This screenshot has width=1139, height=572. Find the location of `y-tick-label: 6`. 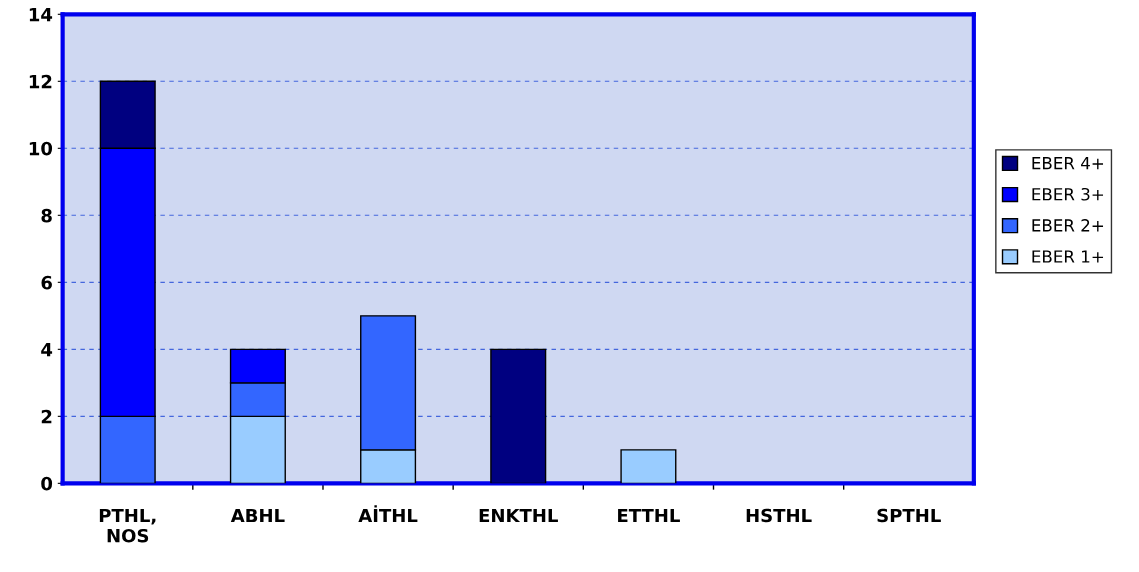

y-tick-label: 6 is located at coordinates (46, 282).